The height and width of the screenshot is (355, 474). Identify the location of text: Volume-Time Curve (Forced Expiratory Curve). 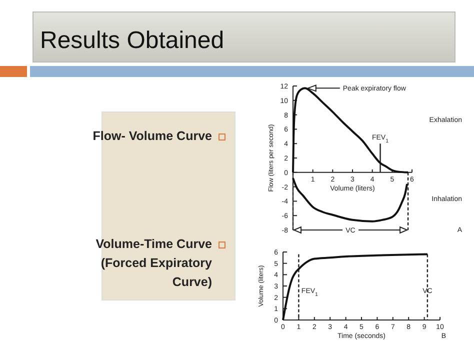
(154, 263).